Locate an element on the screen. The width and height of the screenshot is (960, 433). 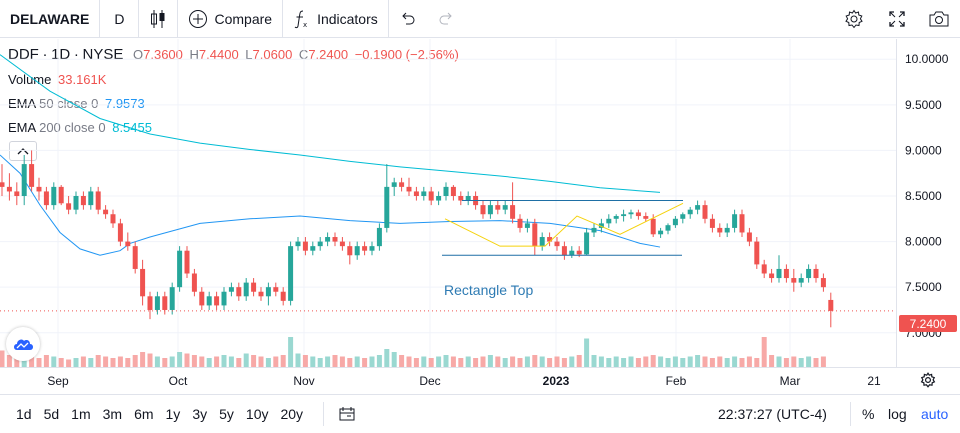
symbol-search-button: DELAWARE is located at coordinates (50, 19).